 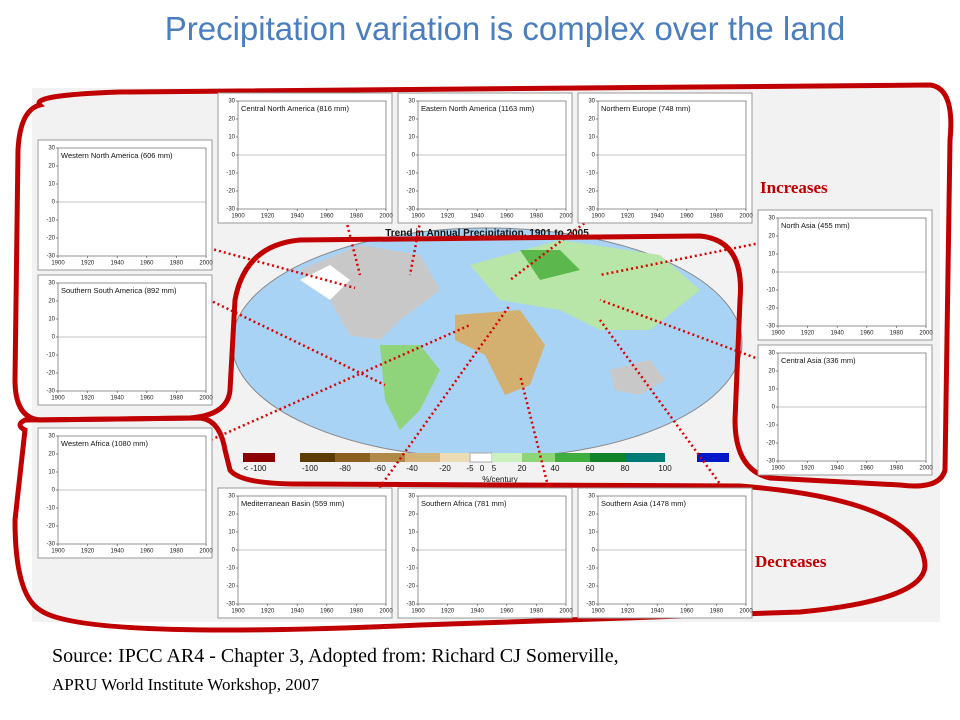 I want to click on decreases-label: Decreases, so click(x=791, y=561).